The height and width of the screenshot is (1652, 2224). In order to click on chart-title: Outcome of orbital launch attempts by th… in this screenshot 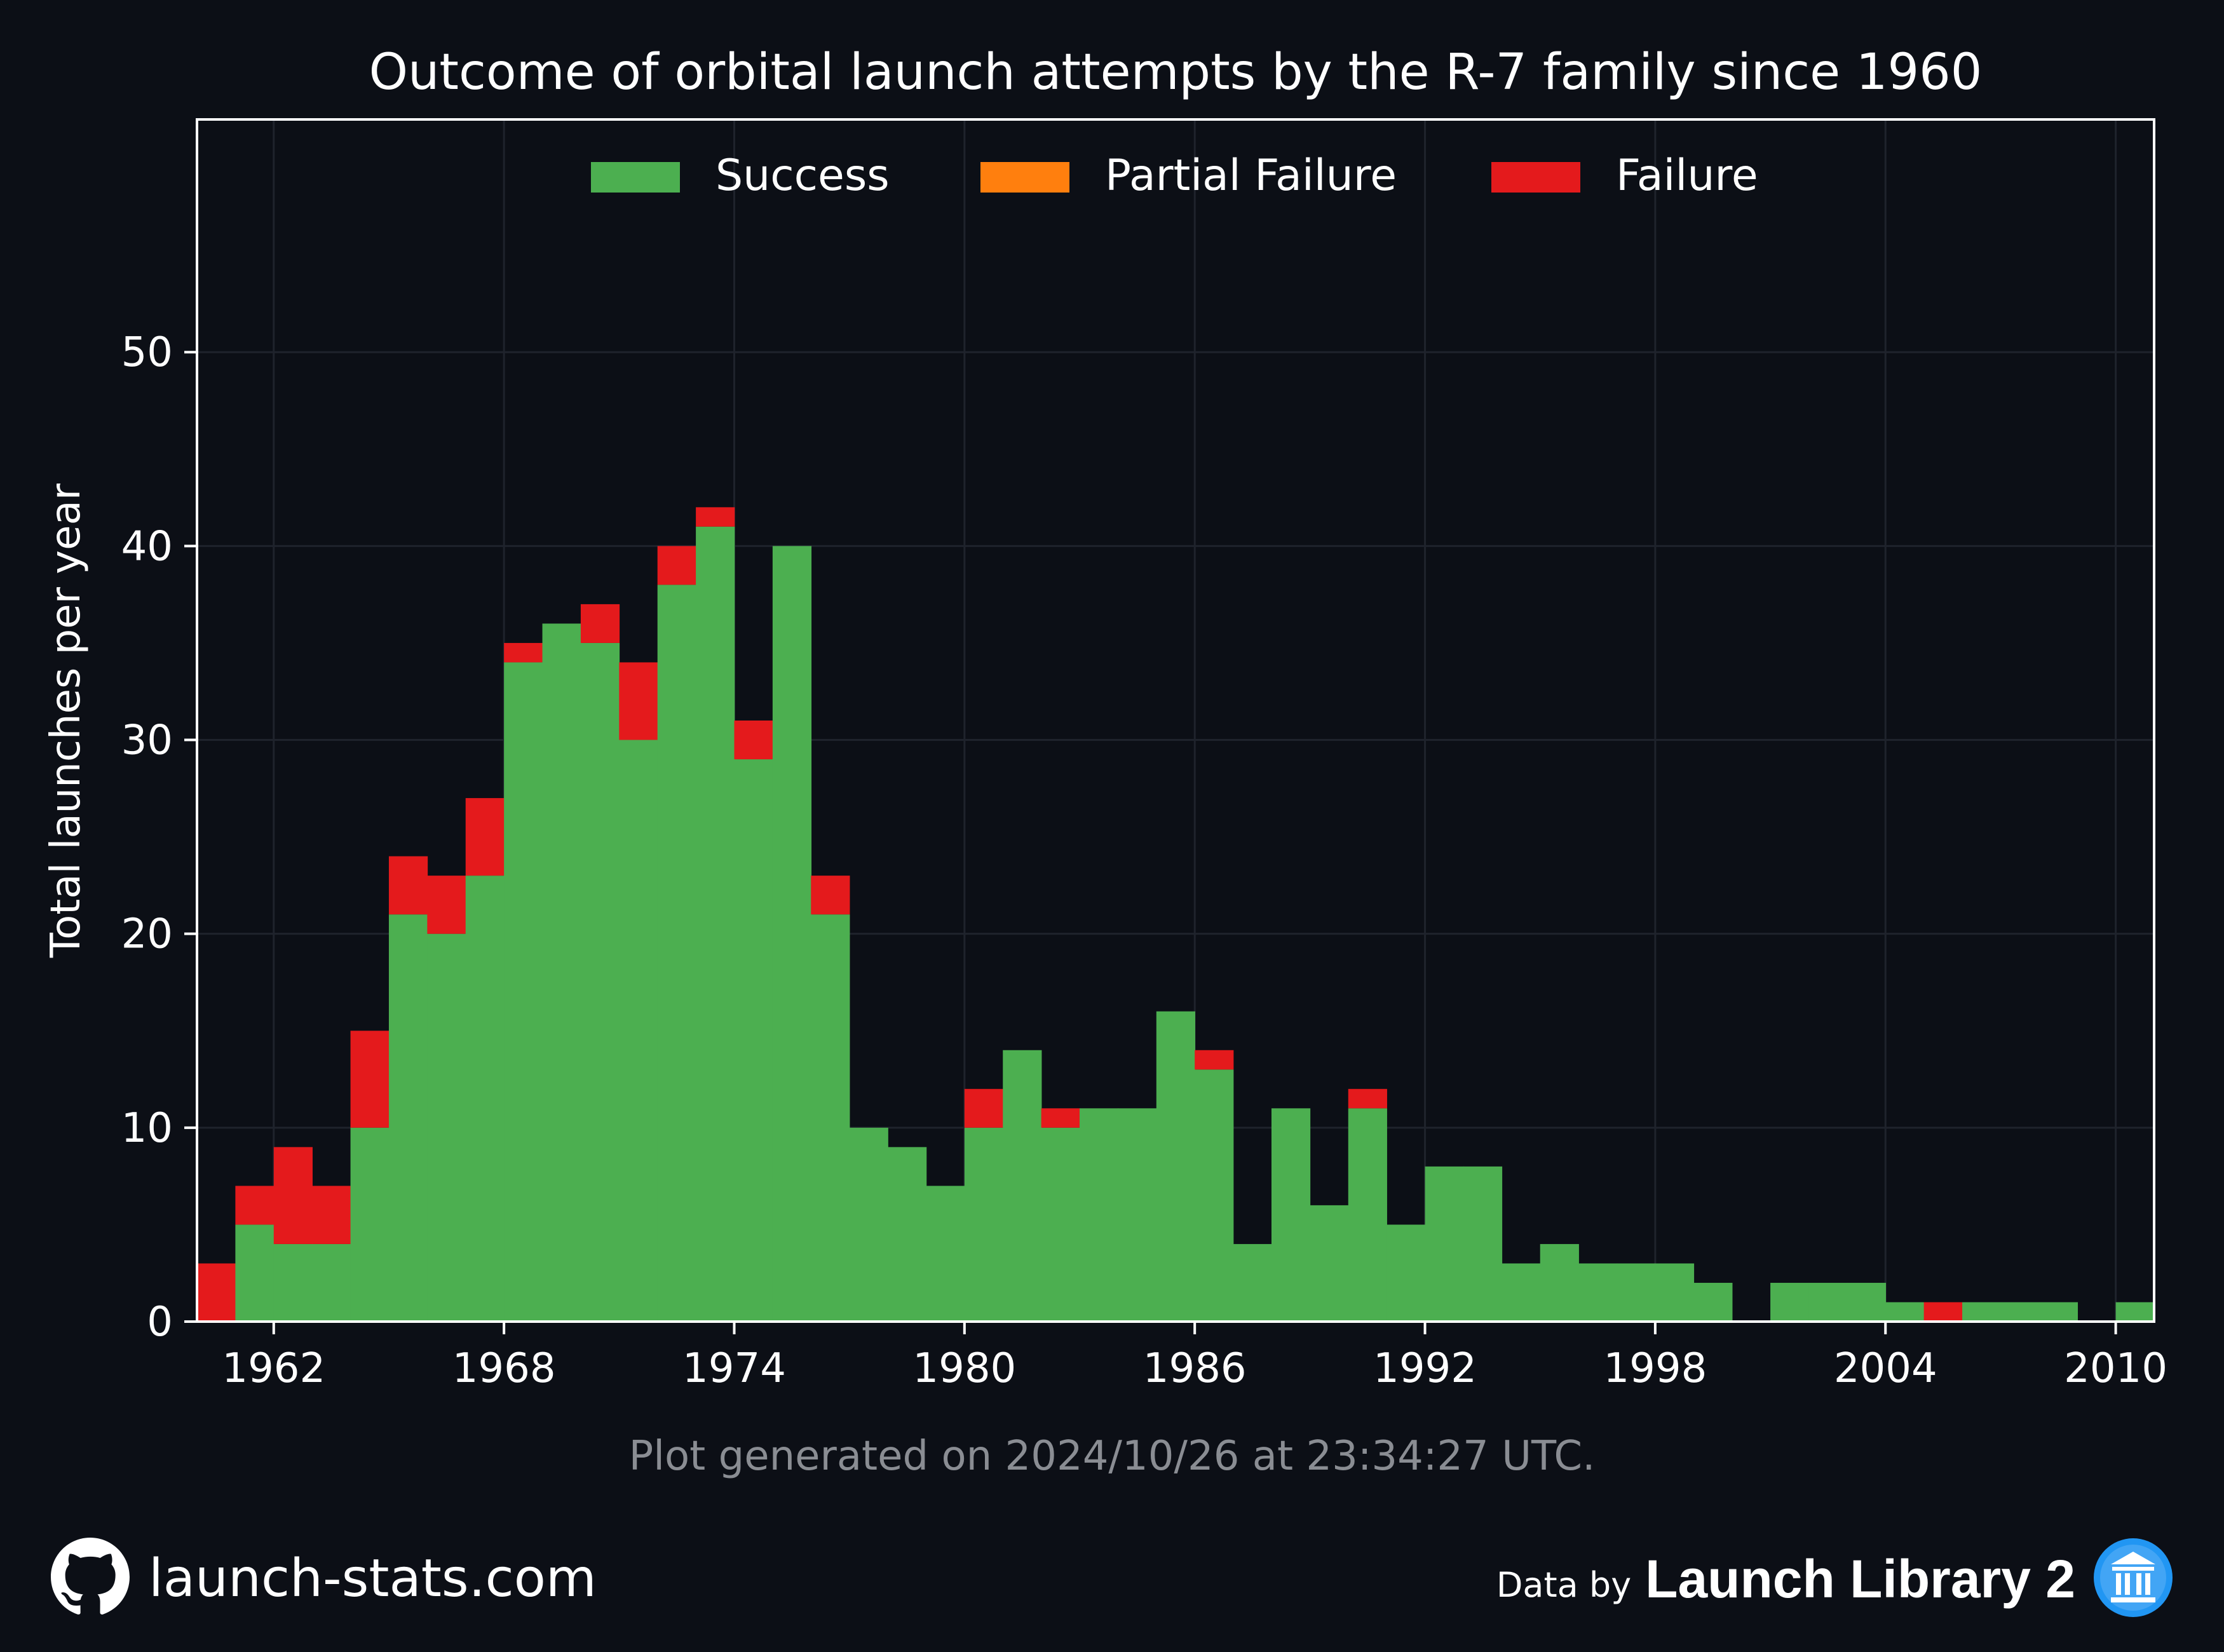, I will do `click(1176, 73)`.